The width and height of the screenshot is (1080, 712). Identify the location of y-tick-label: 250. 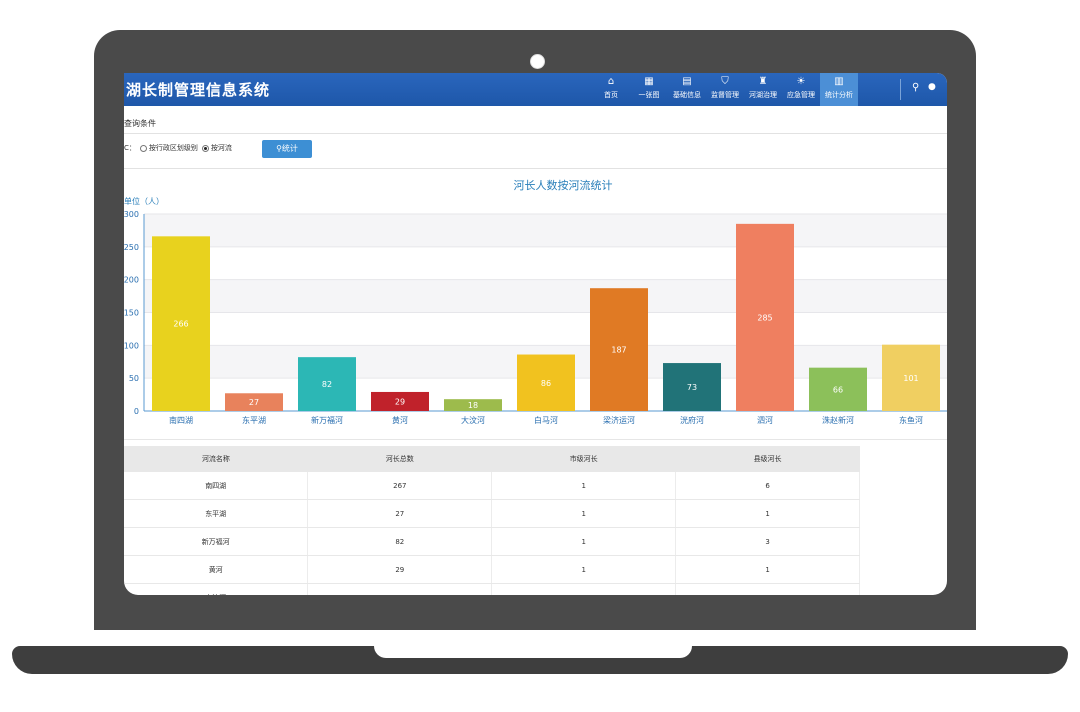
(131, 247).